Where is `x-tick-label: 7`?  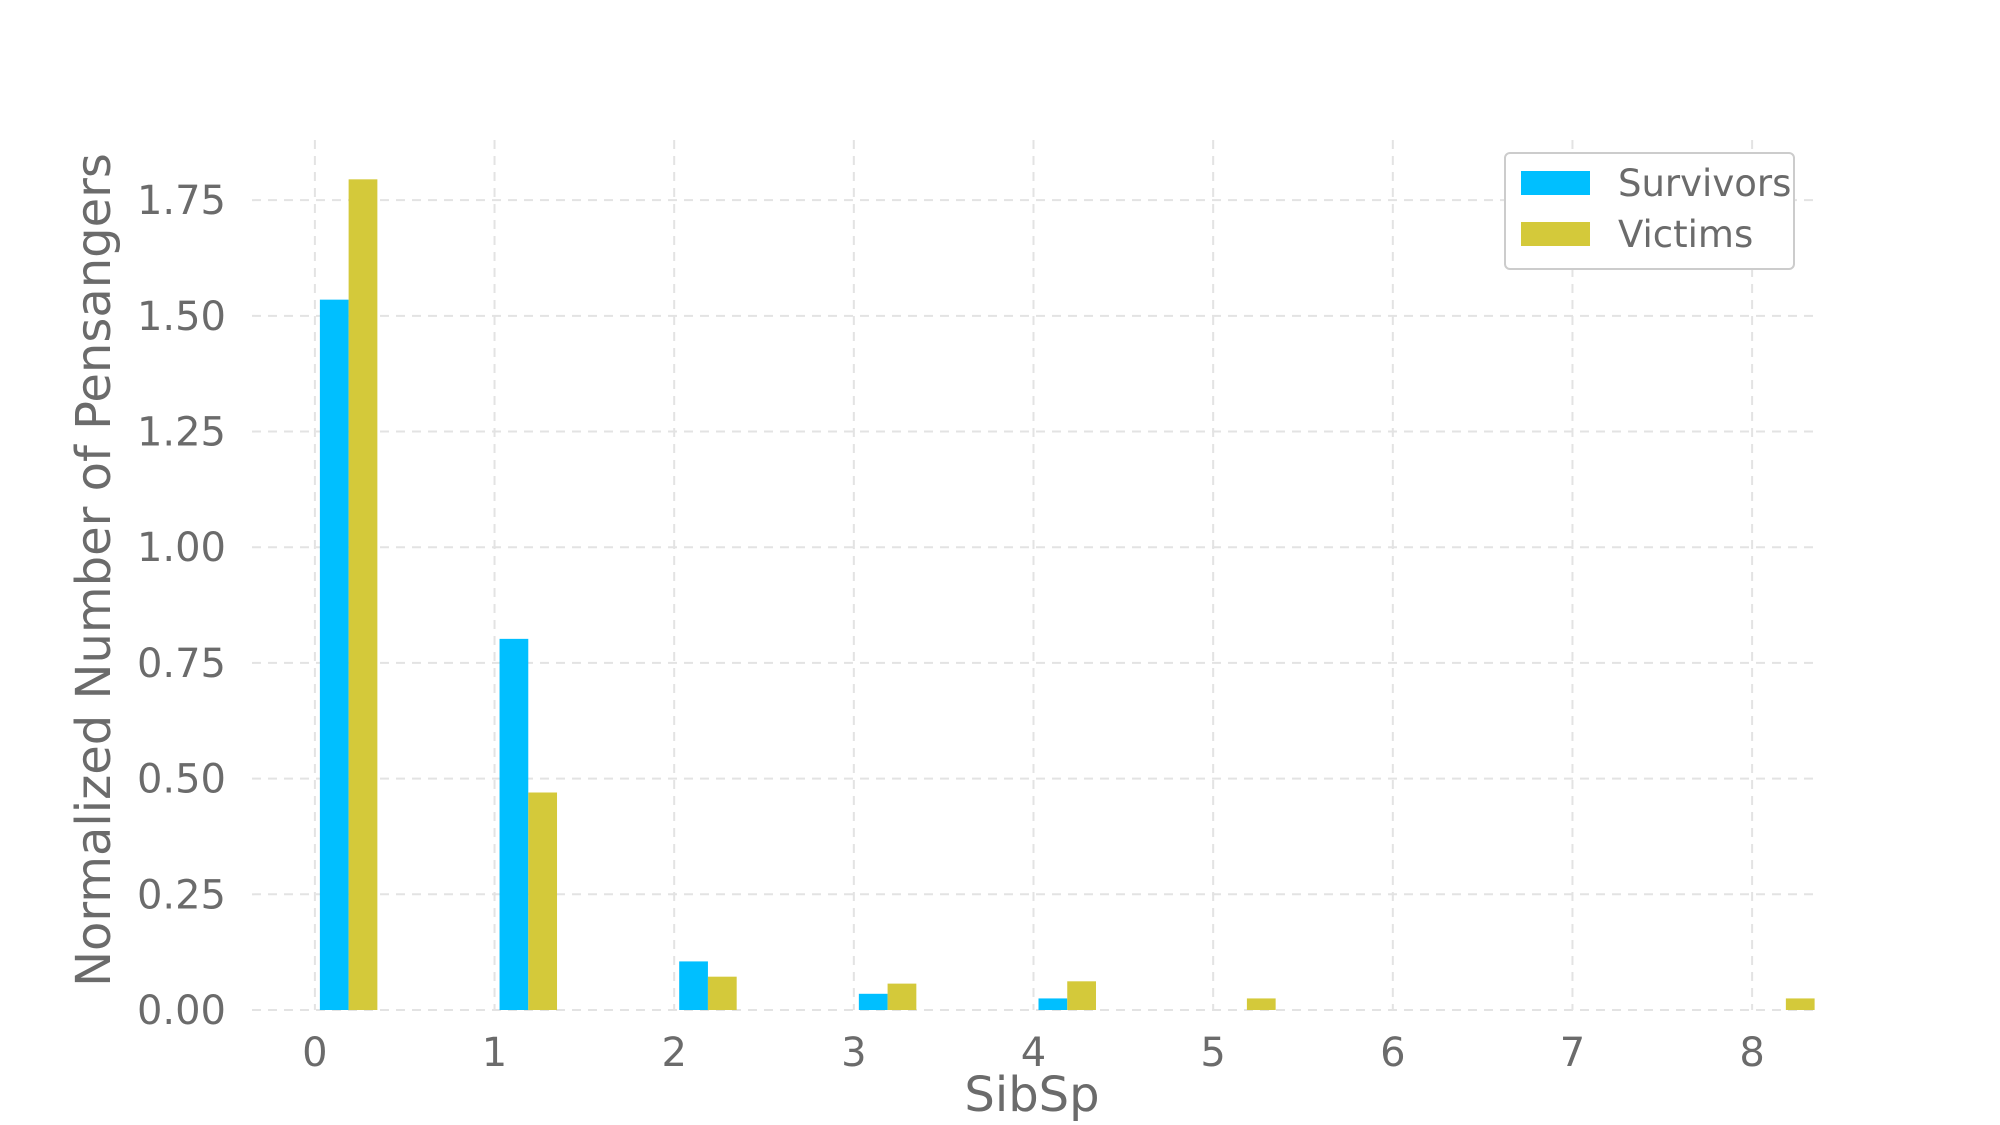
x-tick-label: 7 is located at coordinates (1572, 1053).